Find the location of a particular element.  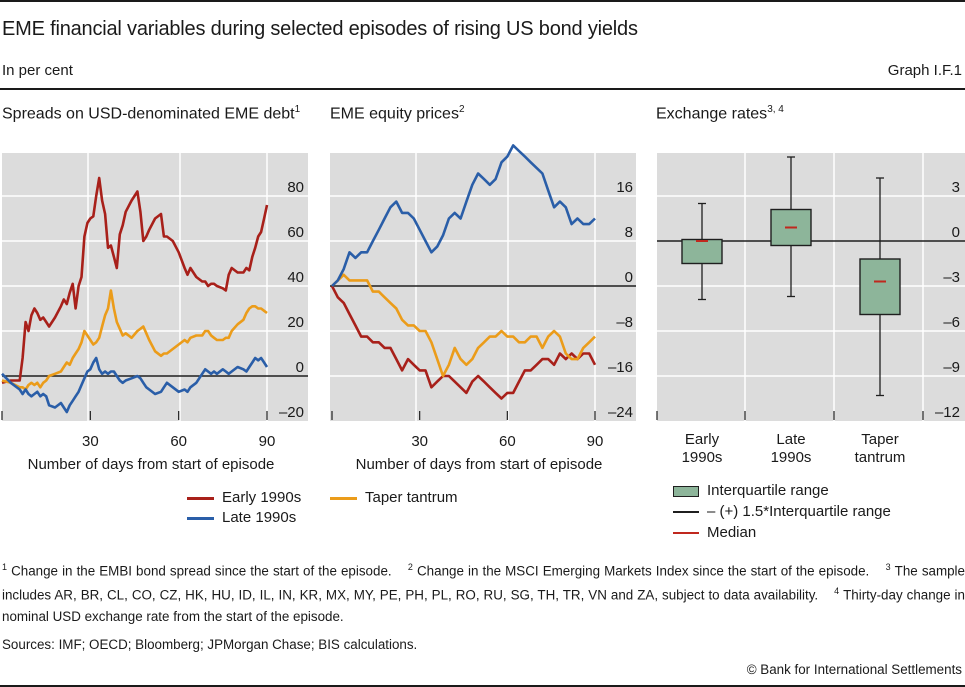

y-tick-label: –16 is located at coordinates (620, 367).